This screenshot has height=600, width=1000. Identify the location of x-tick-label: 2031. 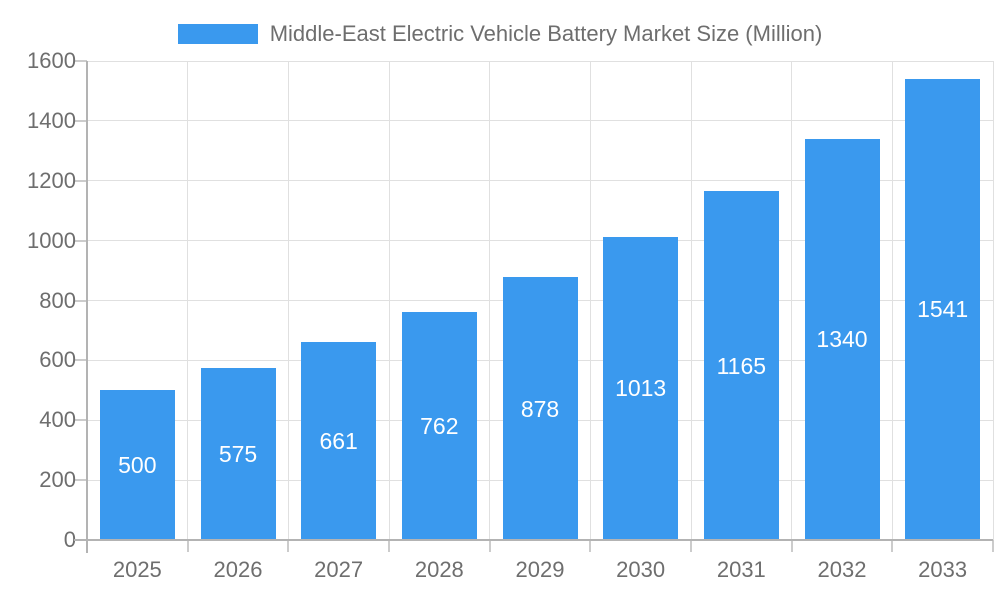
(741, 569).